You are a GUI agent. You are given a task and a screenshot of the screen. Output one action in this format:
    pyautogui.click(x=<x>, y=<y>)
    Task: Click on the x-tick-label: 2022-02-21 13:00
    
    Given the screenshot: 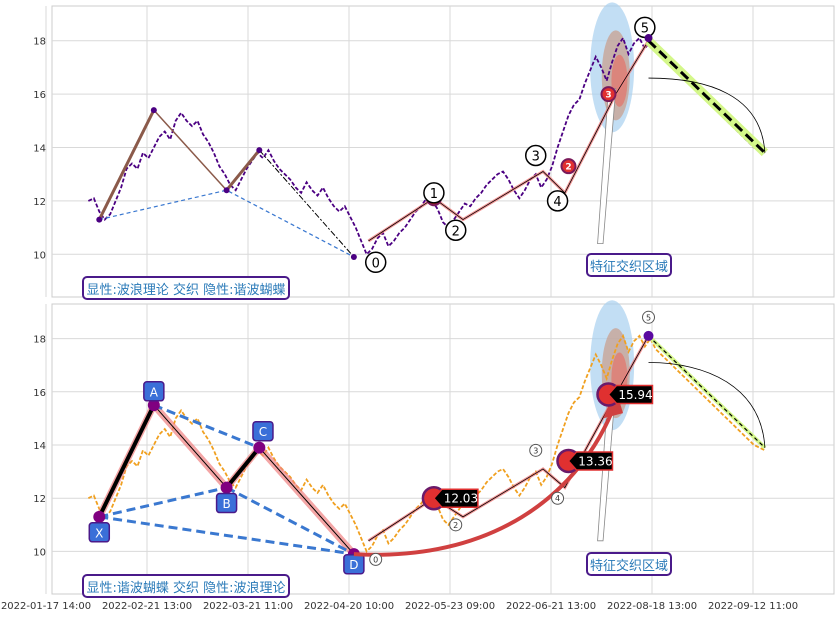 What is the action you would take?
    pyautogui.click(x=147, y=606)
    